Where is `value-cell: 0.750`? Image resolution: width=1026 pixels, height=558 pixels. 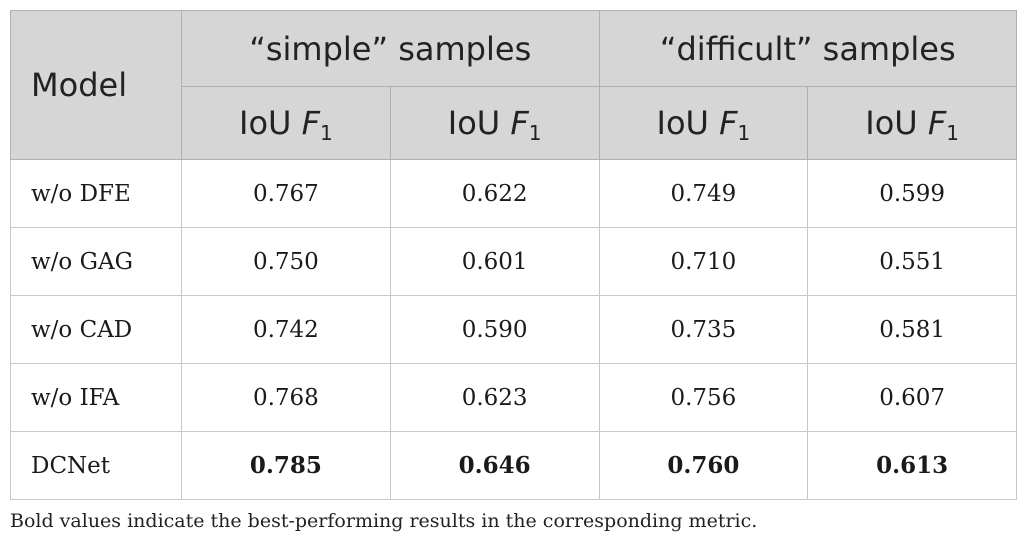
value-cell: 0.750 is located at coordinates (286, 261).